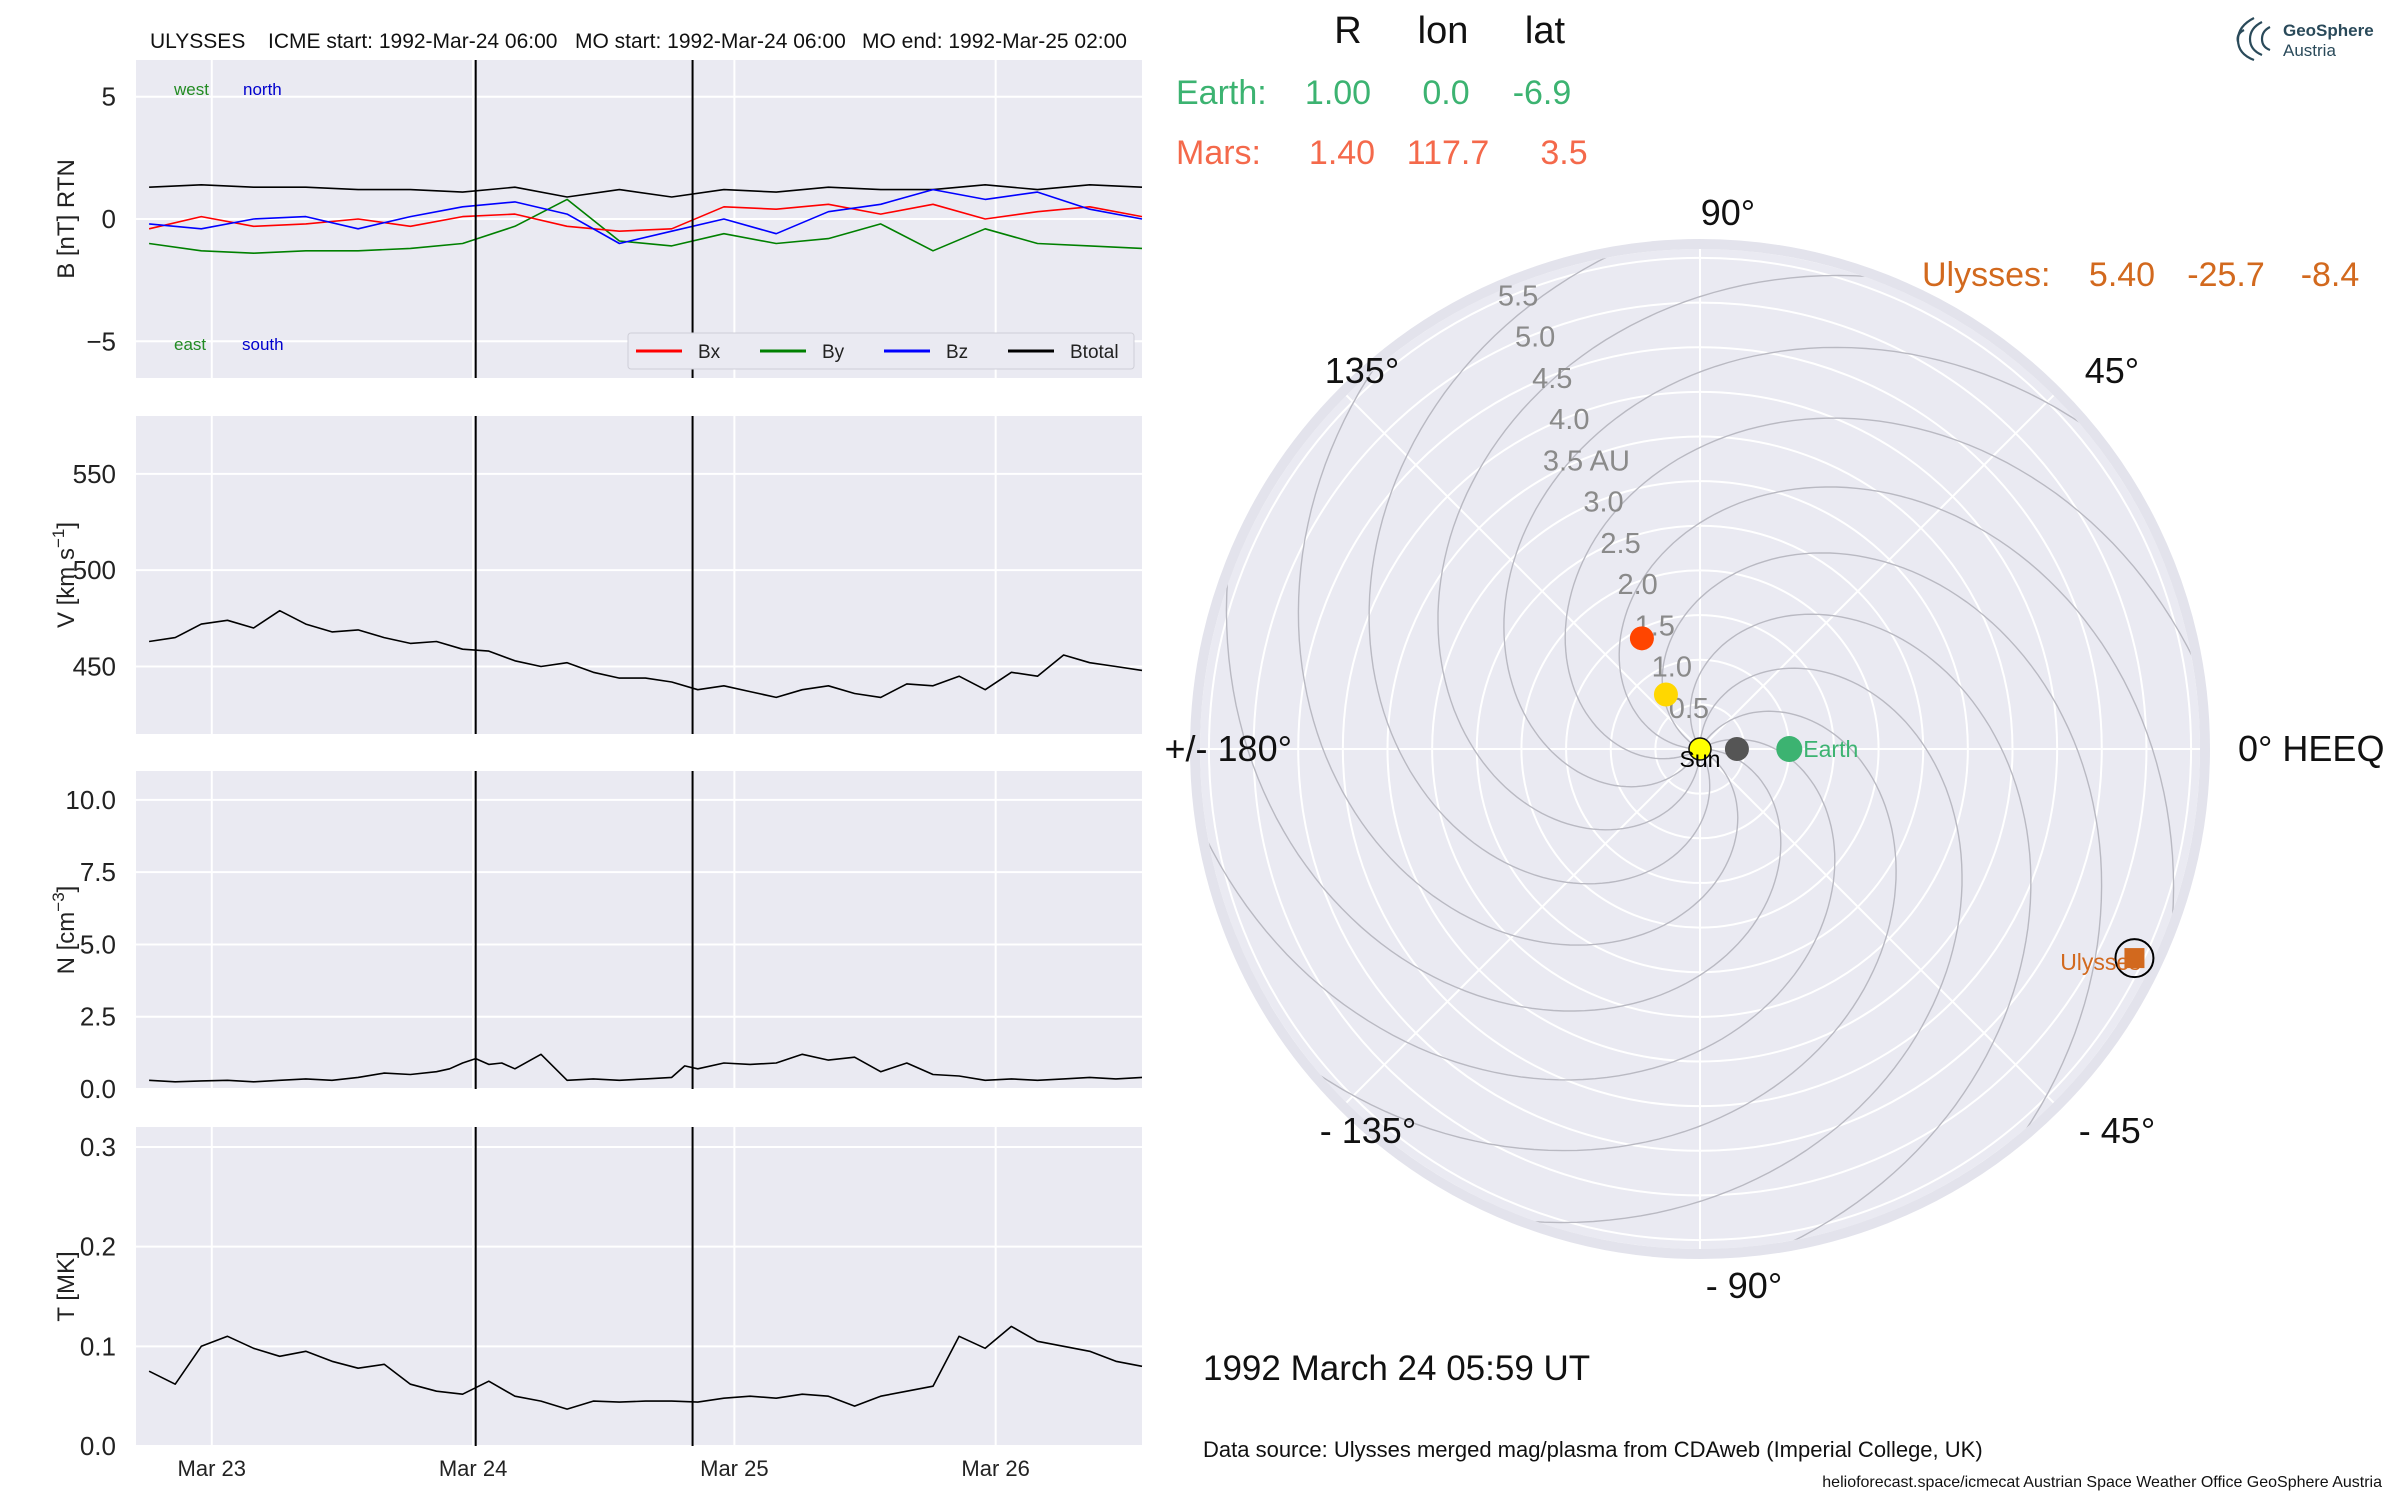 This screenshot has height=1505, width=2400. I want to click on radial-tick-label: 1.0, so click(1672, 668).